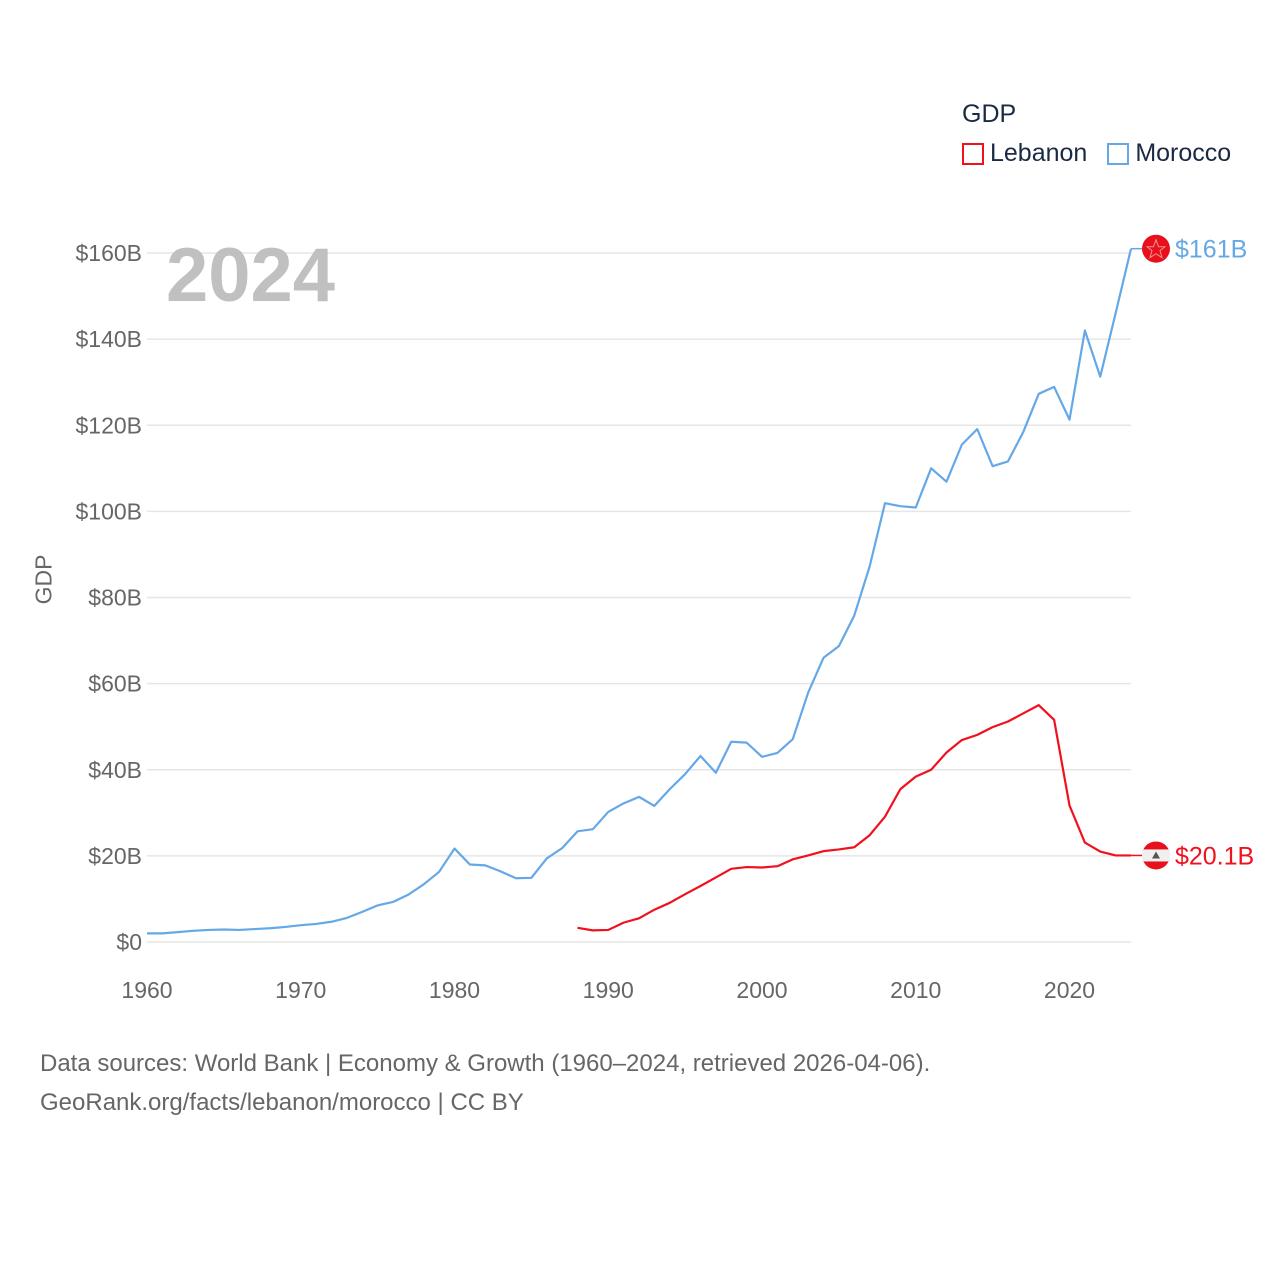  I want to click on legend-item-morocco: Morocco, so click(1169, 153).